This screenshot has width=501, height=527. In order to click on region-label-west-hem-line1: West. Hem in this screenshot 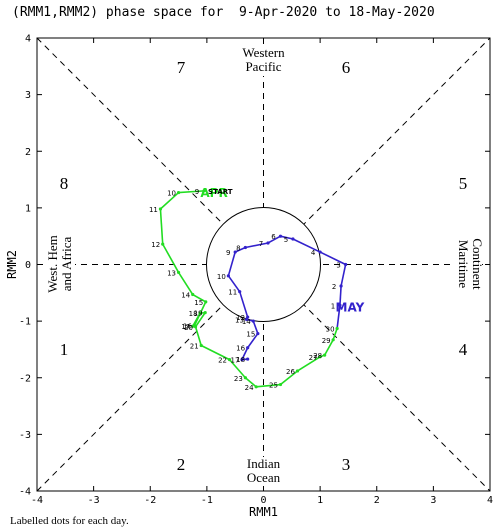, I will do `click(52, 263)`.